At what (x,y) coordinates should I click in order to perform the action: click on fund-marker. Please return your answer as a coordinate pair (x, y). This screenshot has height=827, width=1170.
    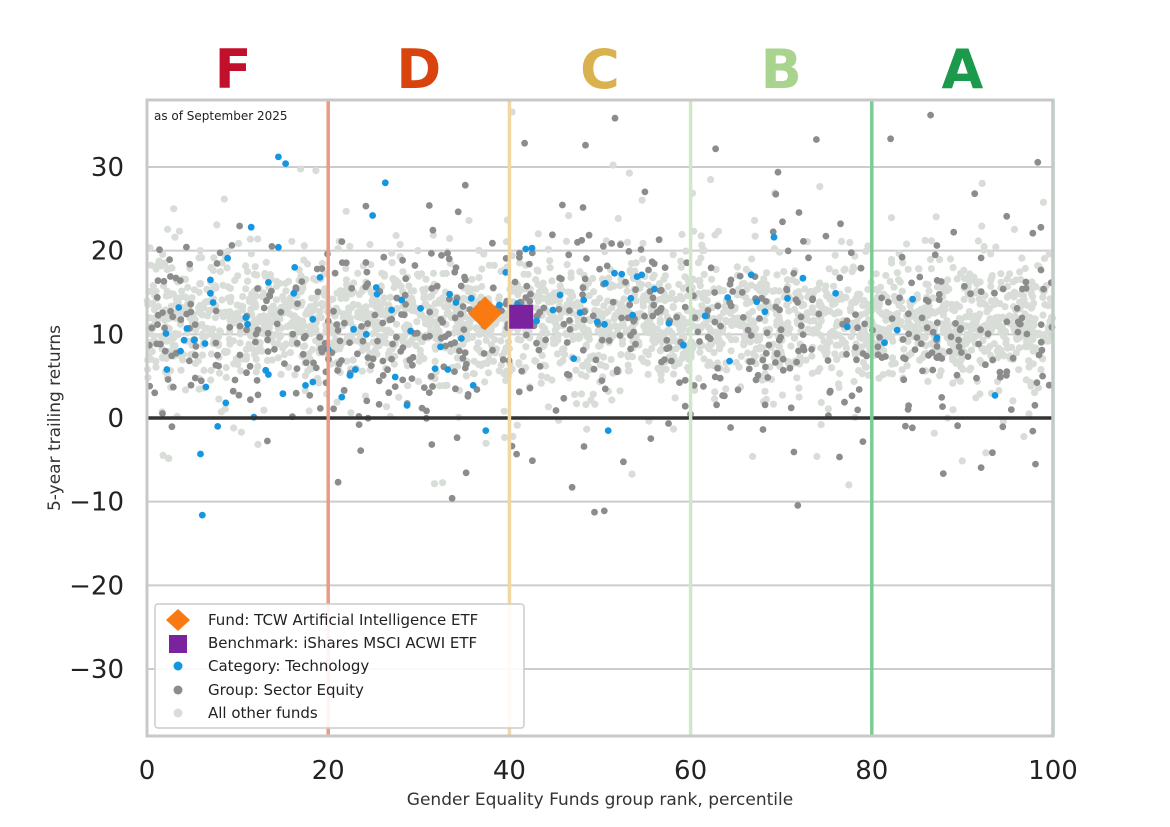
    Looking at the image, I should click on (484, 313).